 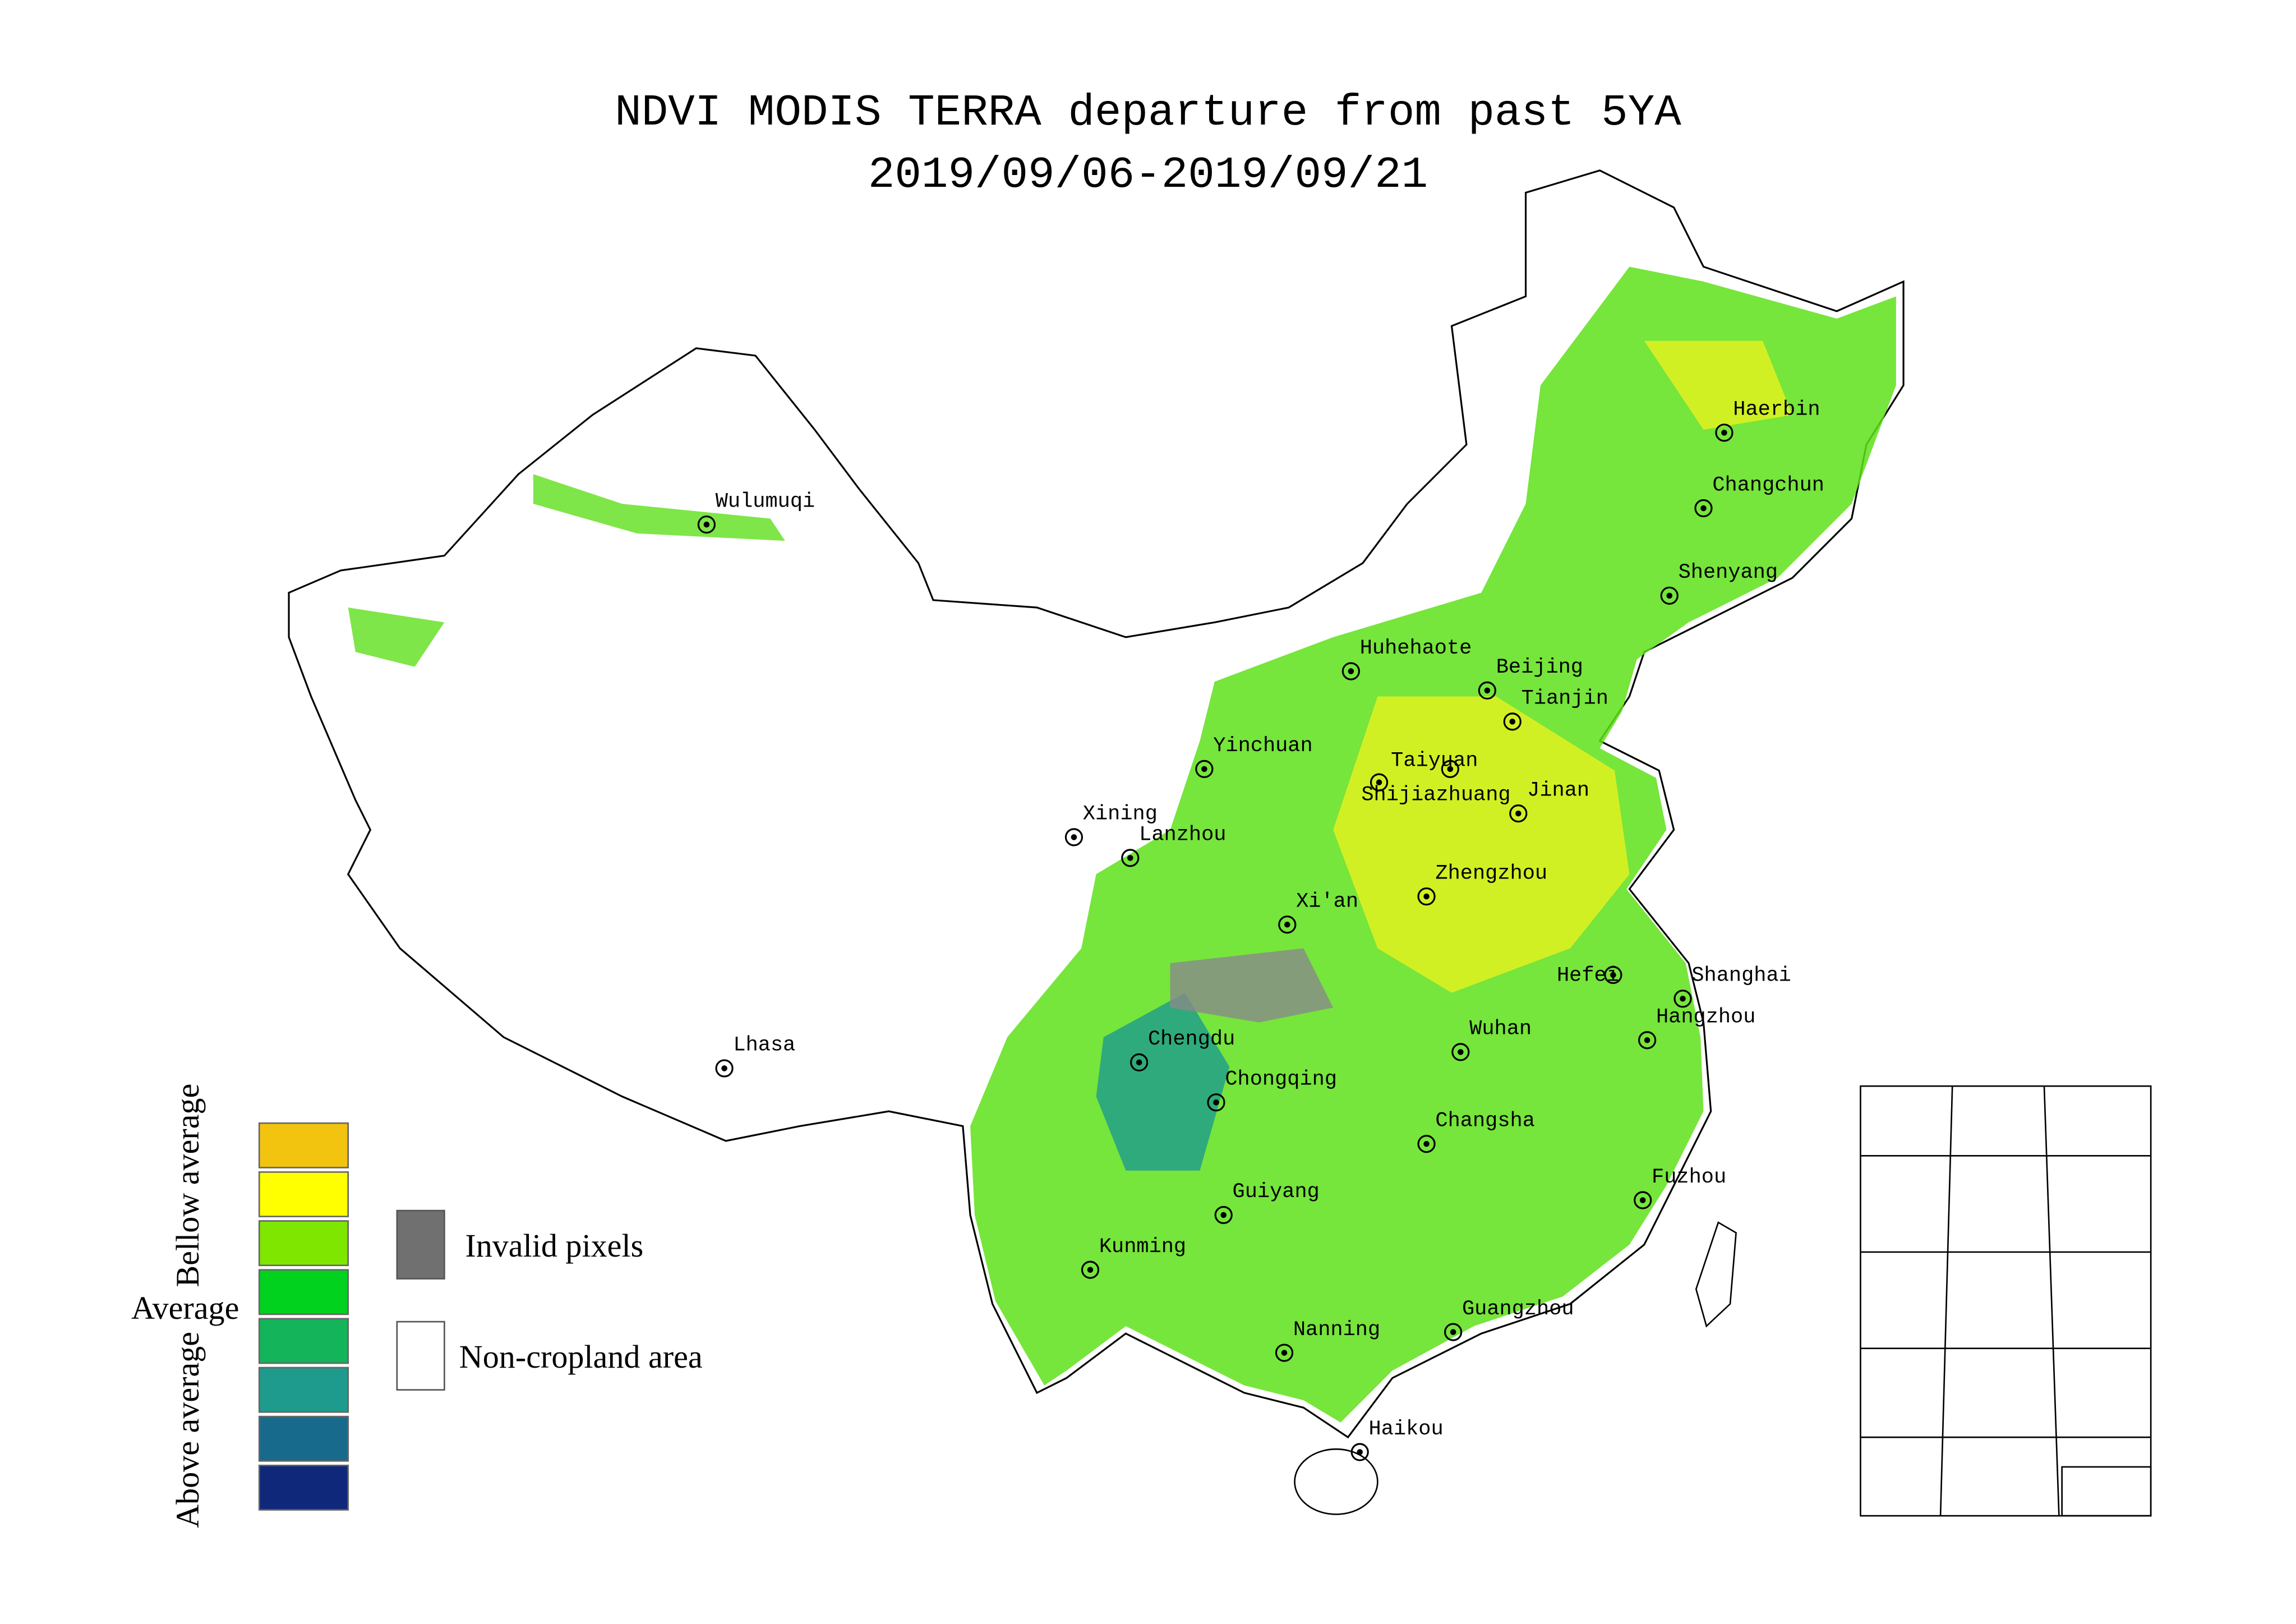 I want to click on hainan, so click(x=1336, y=1482).